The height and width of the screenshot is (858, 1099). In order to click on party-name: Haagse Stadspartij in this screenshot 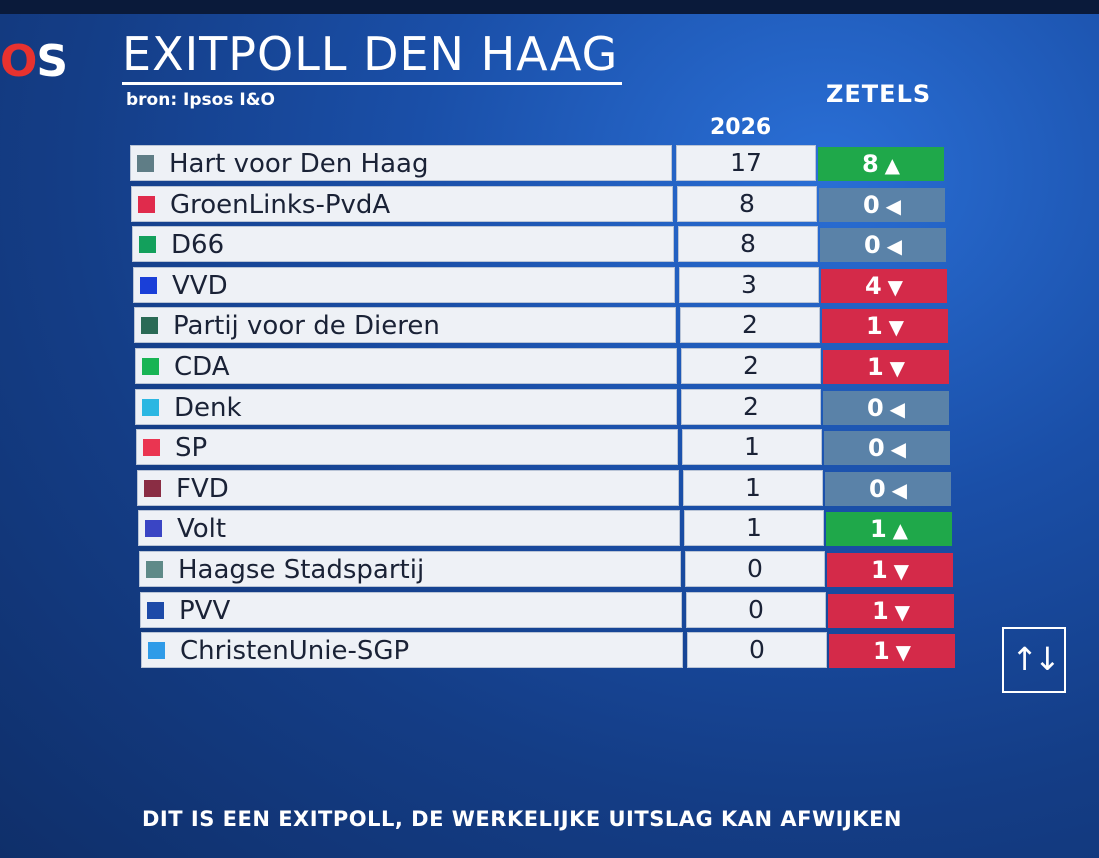, I will do `click(301, 569)`.